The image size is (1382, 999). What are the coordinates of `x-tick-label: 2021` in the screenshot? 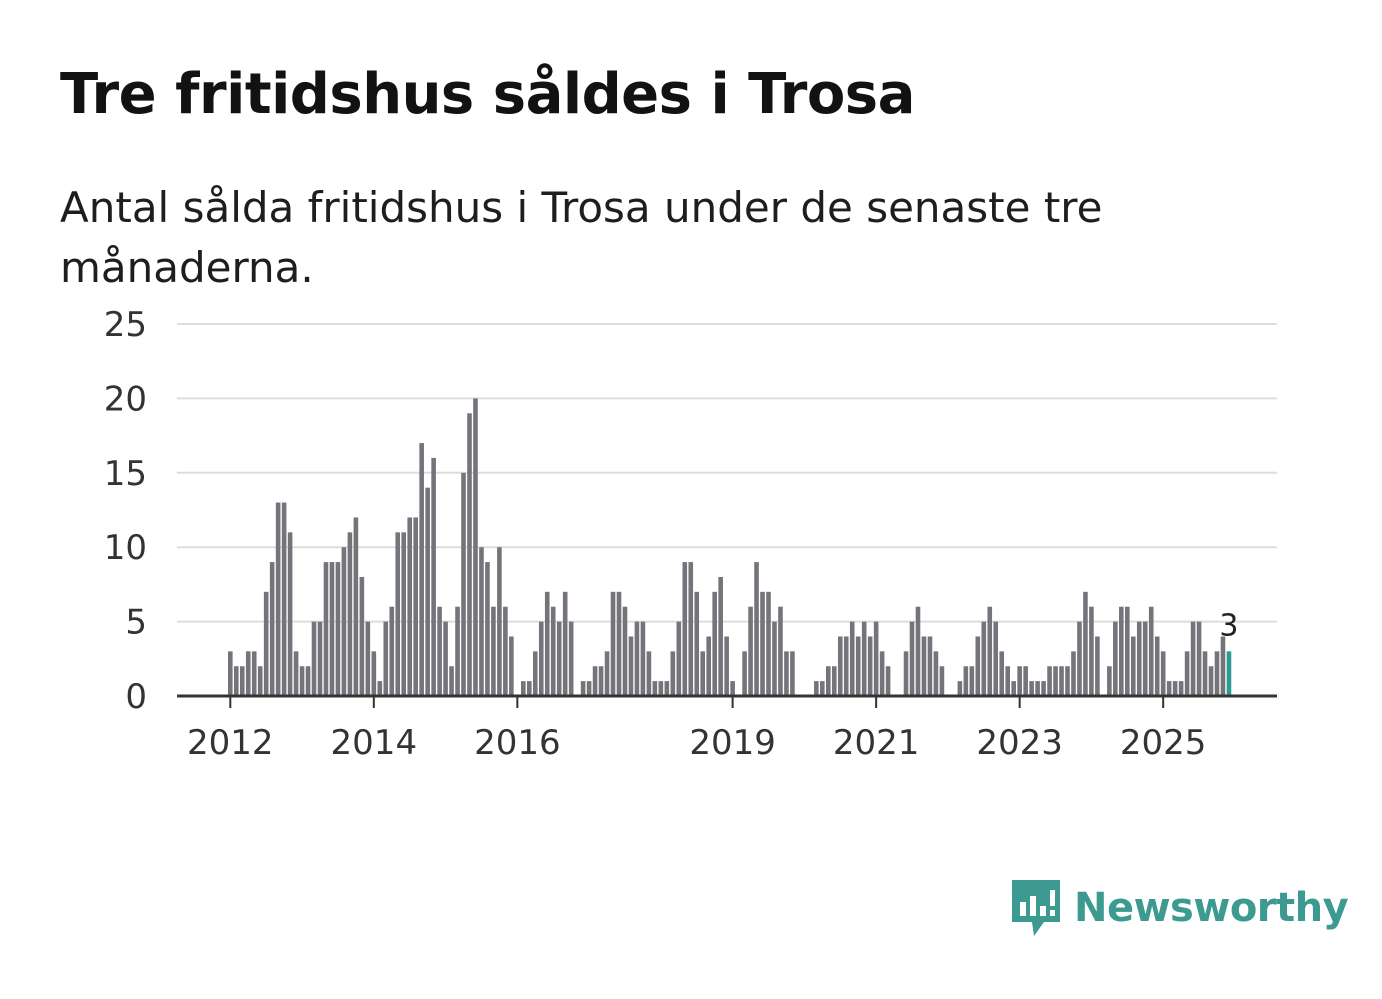 It's located at (876, 743).